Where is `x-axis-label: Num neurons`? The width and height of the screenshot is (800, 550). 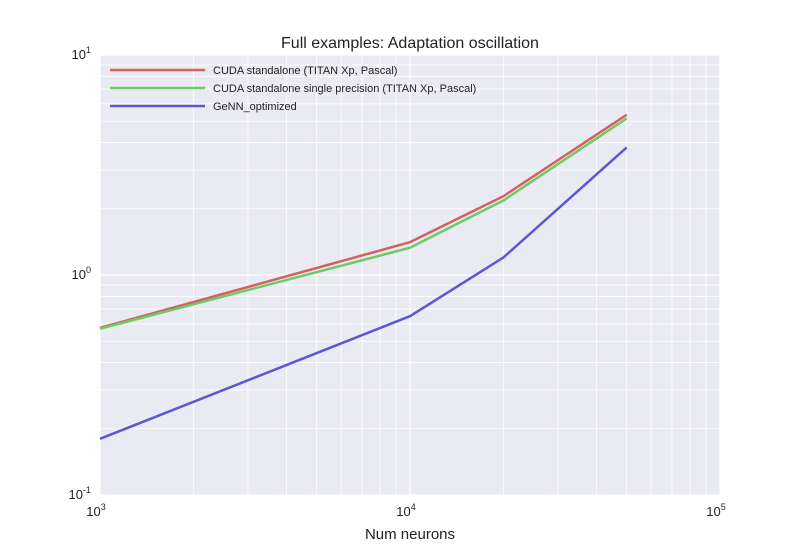
x-axis-label: Num neurons is located at coordinates (410, 534).